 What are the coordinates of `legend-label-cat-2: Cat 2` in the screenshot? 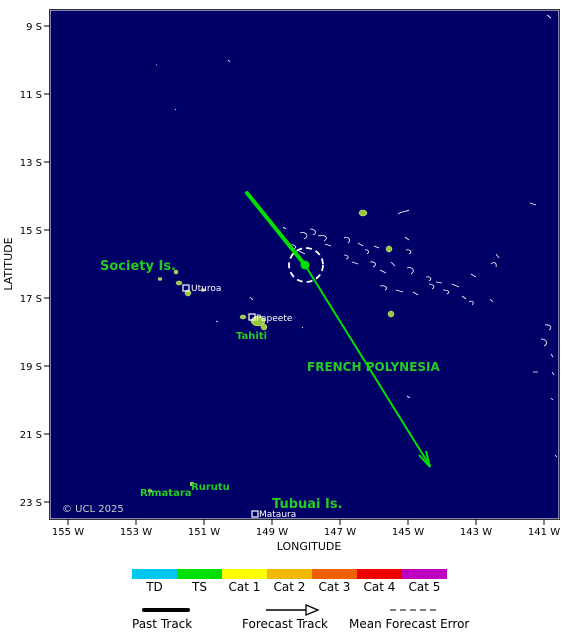 It's located at (290, 587).